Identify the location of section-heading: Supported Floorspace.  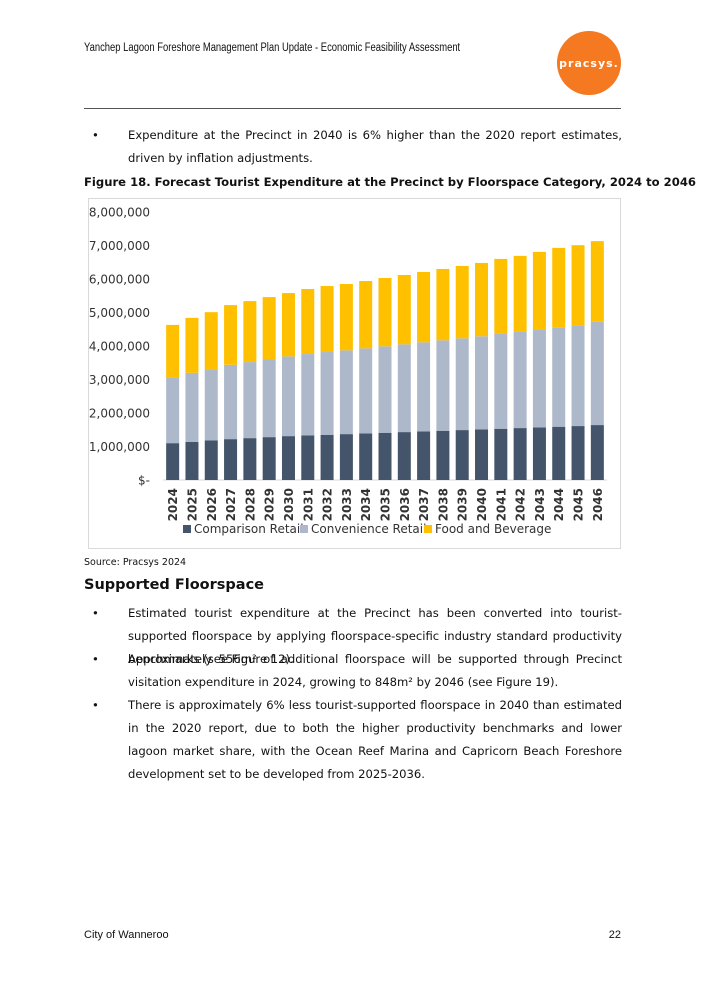
(174, 585).